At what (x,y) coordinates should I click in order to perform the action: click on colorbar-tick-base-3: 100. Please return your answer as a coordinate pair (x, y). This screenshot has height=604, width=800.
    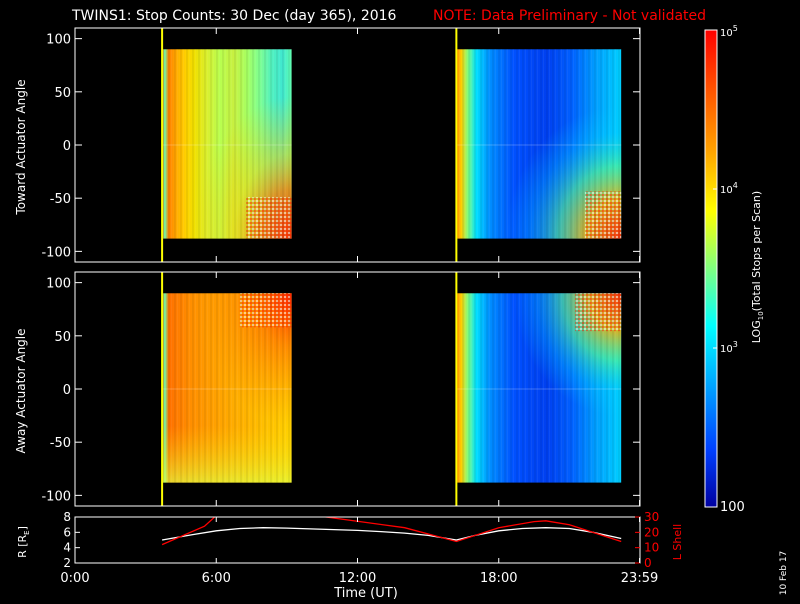
    Looking at the image, I should click on (732, 507).